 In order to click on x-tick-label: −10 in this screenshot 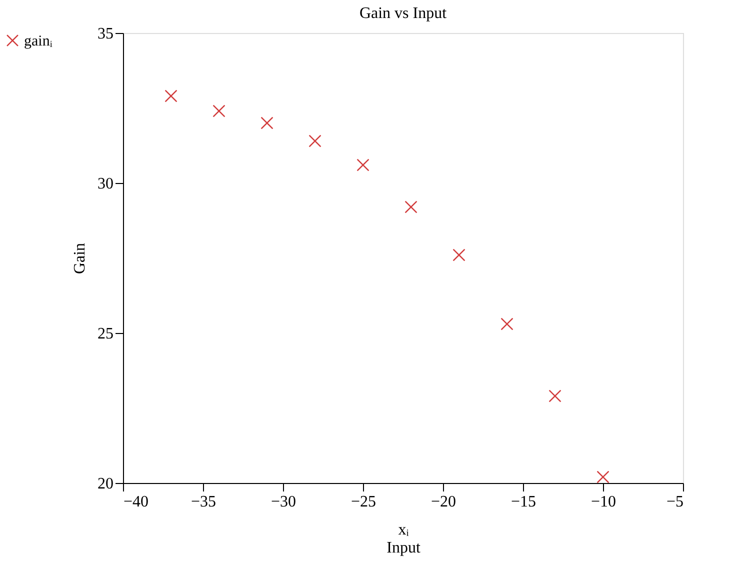, I will do `click(603, 502)`.